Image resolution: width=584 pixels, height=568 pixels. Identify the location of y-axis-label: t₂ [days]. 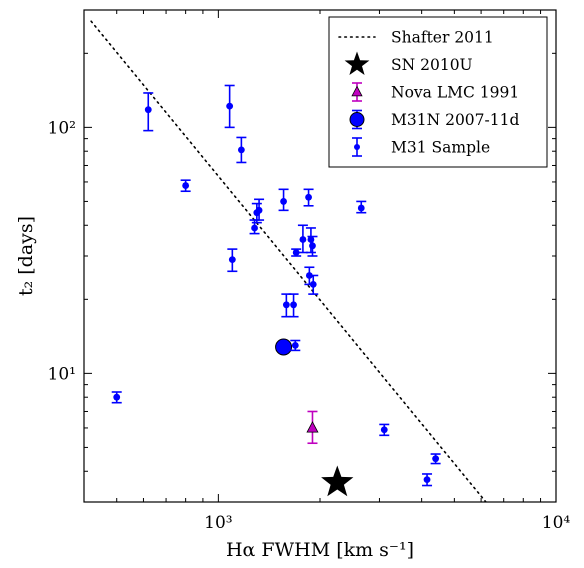
(26, 256).